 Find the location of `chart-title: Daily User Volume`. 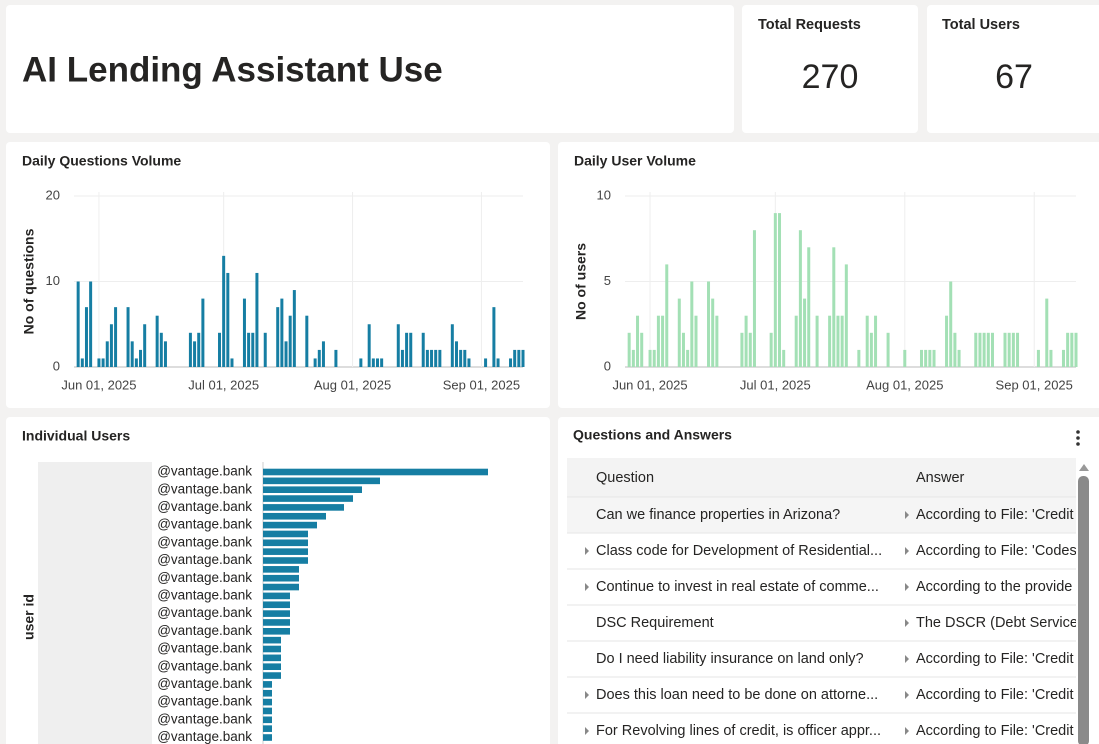

chart-title: Daily User Volume is located at coordinates (635, 161).